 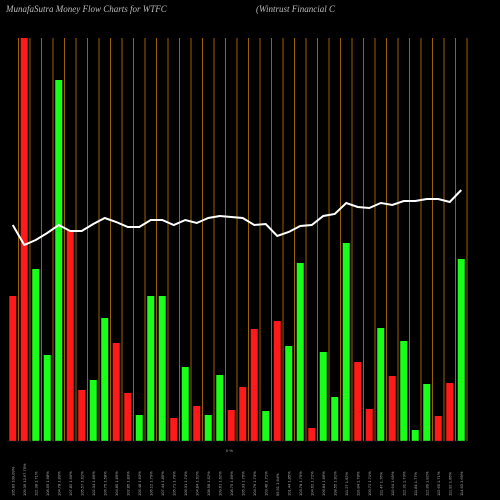 I want to click on x-tick-label: 109.39 12.67.75%, so click(x=24, y=479).